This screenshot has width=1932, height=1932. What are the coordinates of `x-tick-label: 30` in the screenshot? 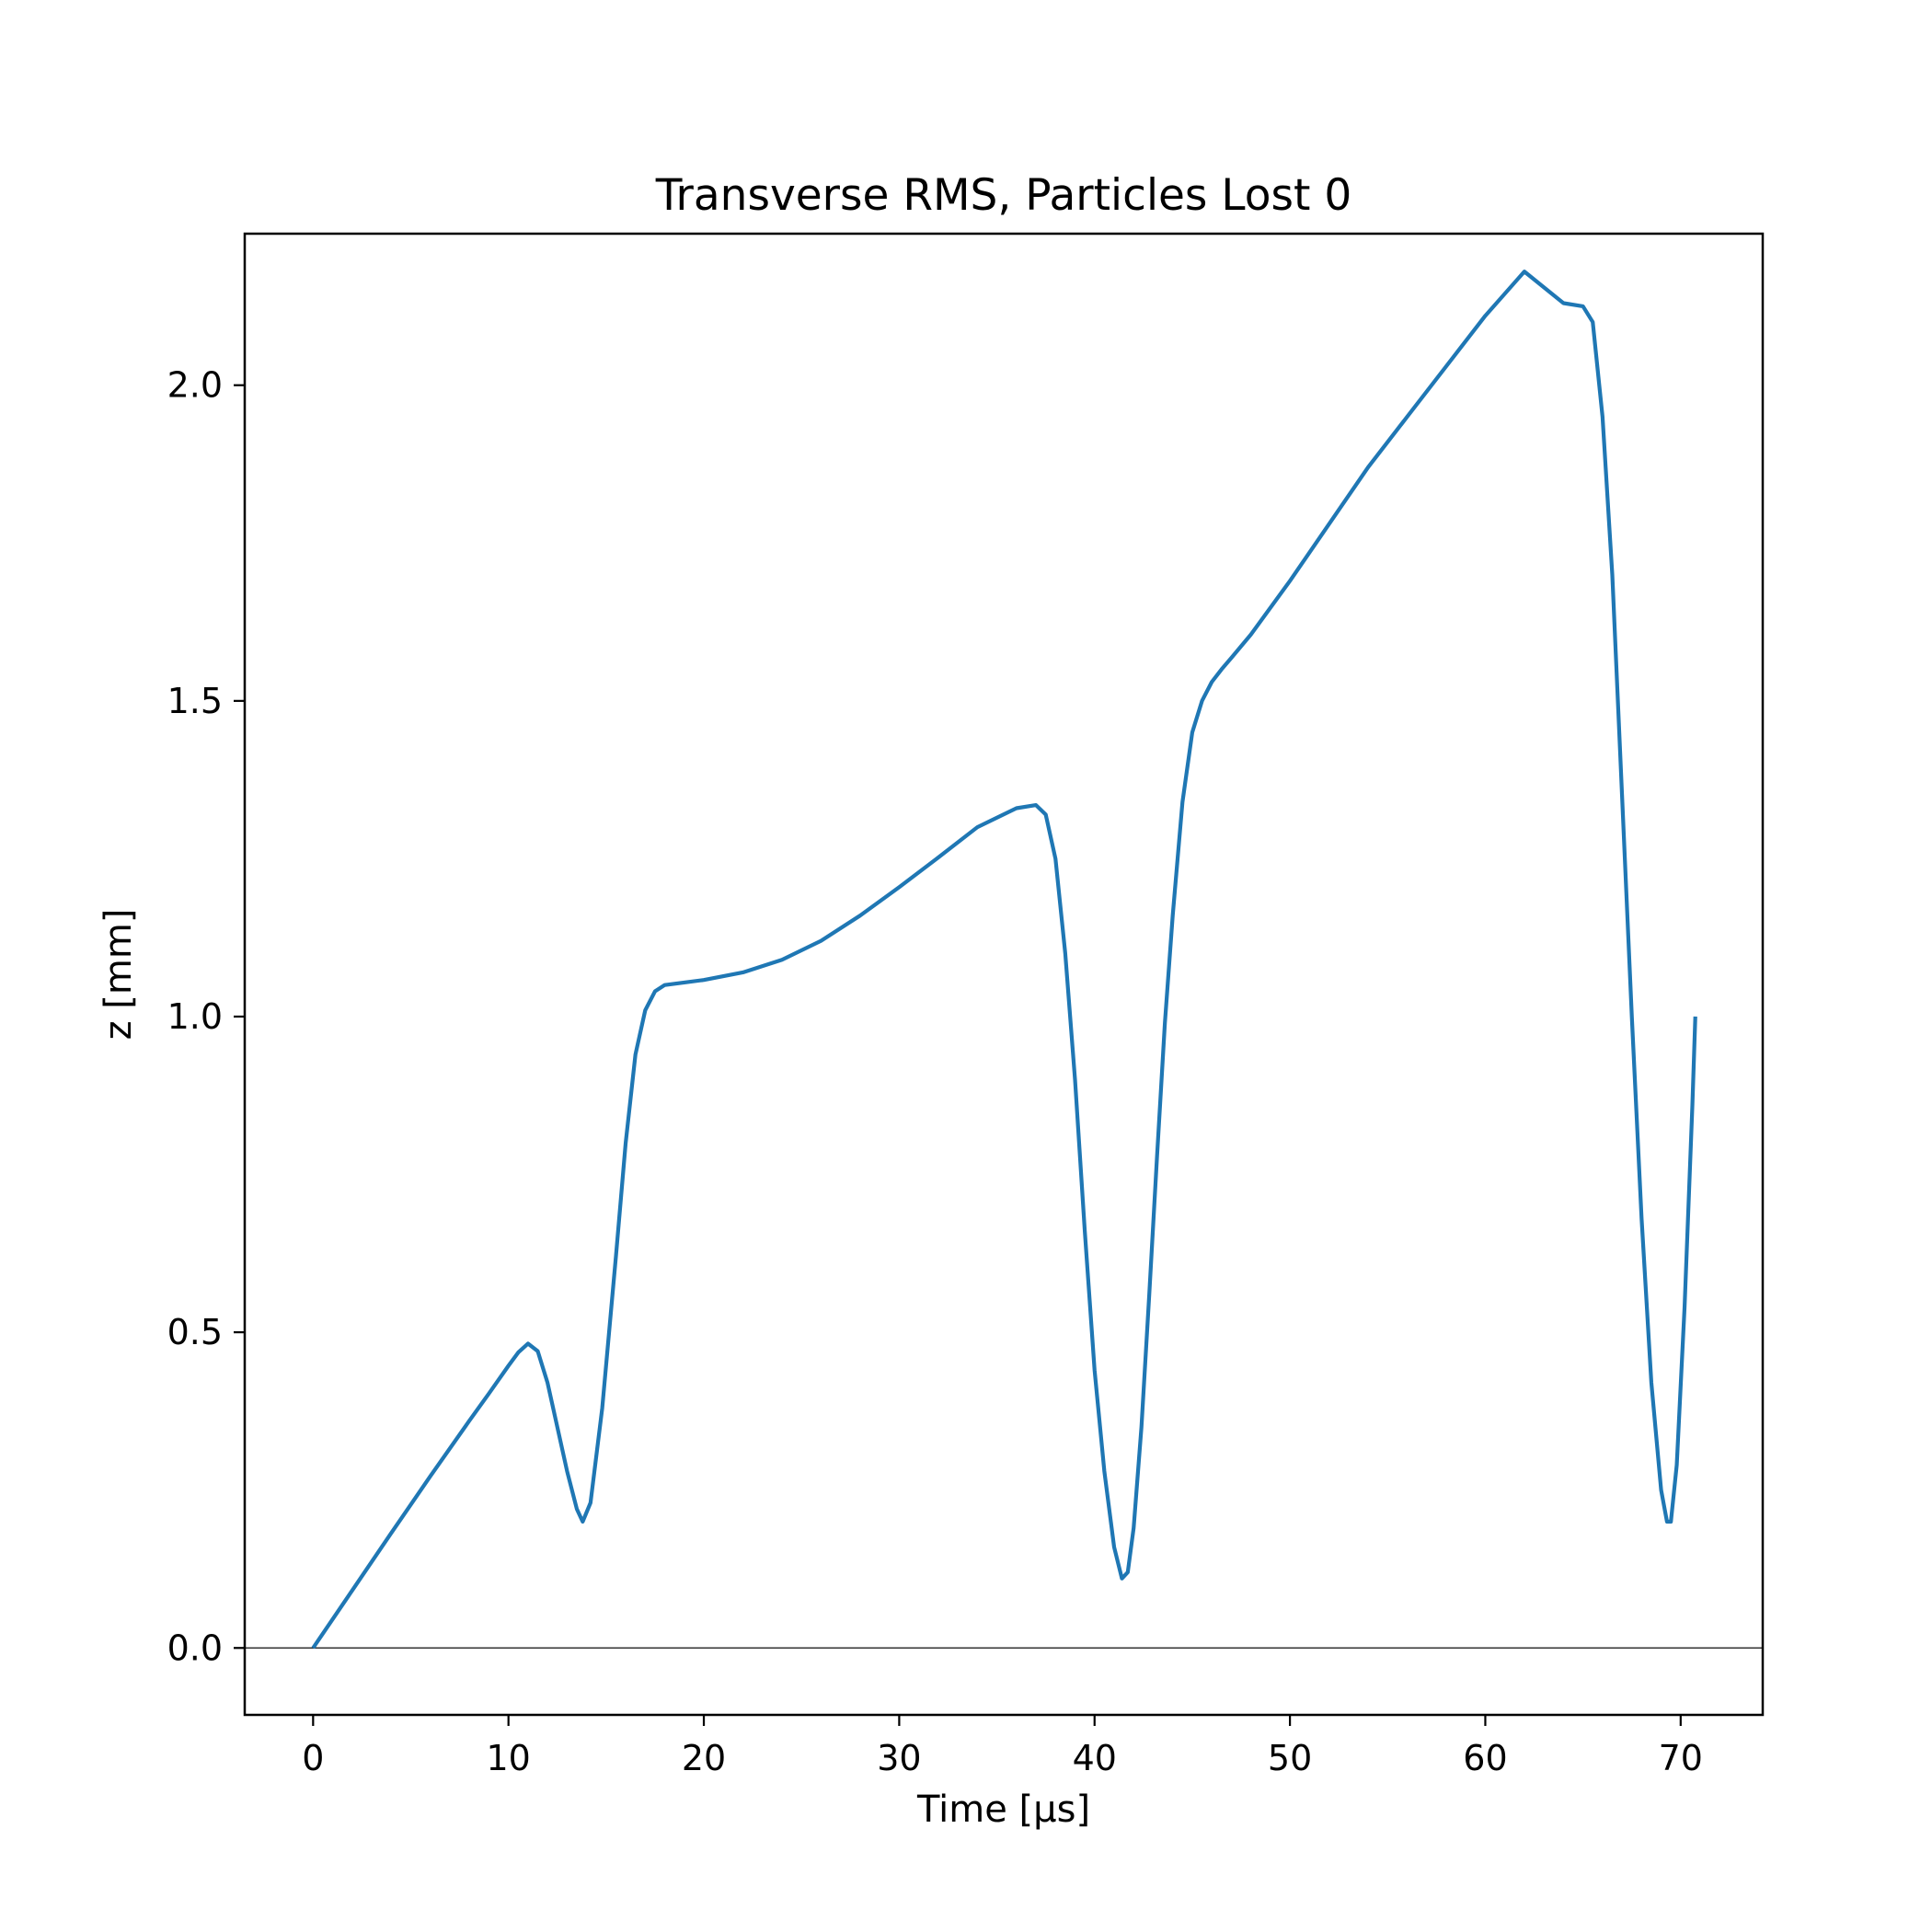 It's located at (899, 1758).